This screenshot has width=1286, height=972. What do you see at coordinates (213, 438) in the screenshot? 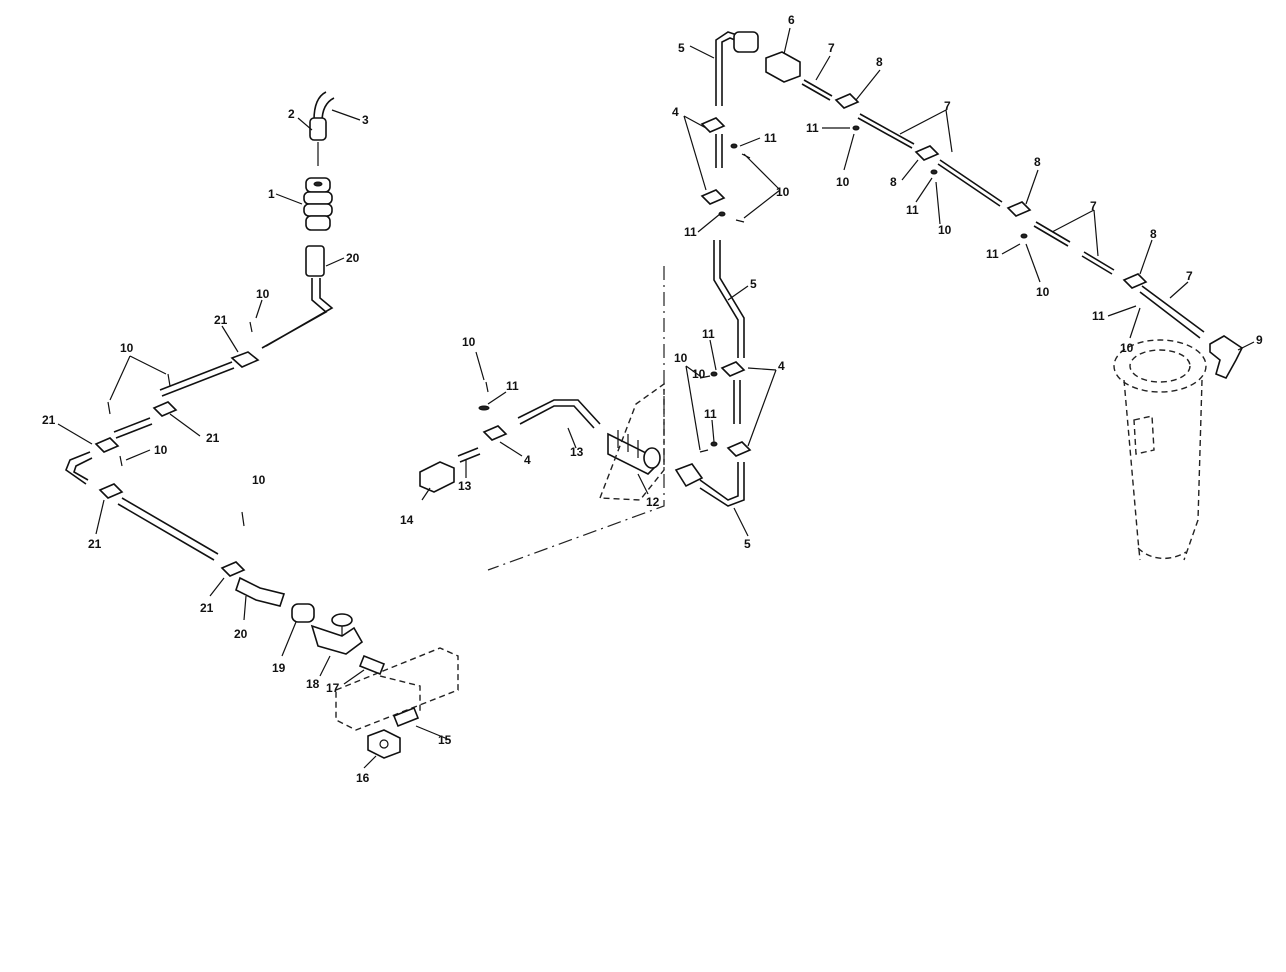
I see `callout-21-b: 21` at bounding box center [213, 438].